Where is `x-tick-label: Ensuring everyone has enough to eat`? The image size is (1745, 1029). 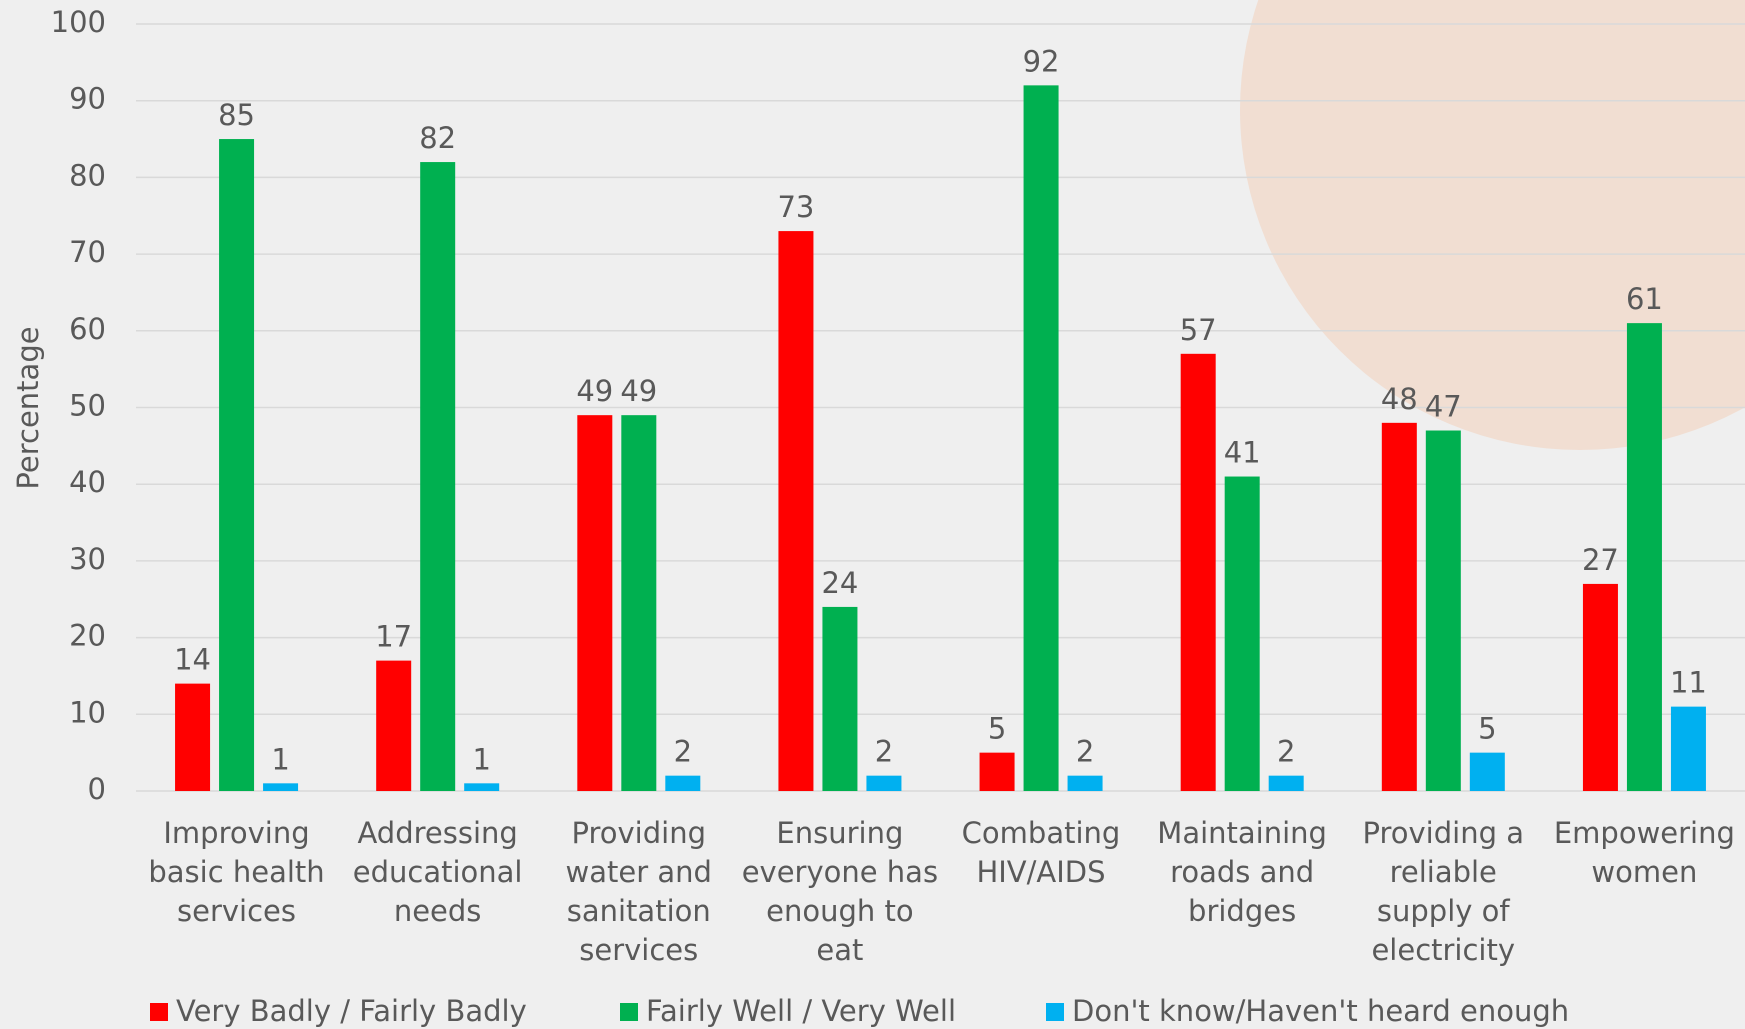
x-tick-label: Ensuring everyone has enough to eat is located at coordinates (840, 891).